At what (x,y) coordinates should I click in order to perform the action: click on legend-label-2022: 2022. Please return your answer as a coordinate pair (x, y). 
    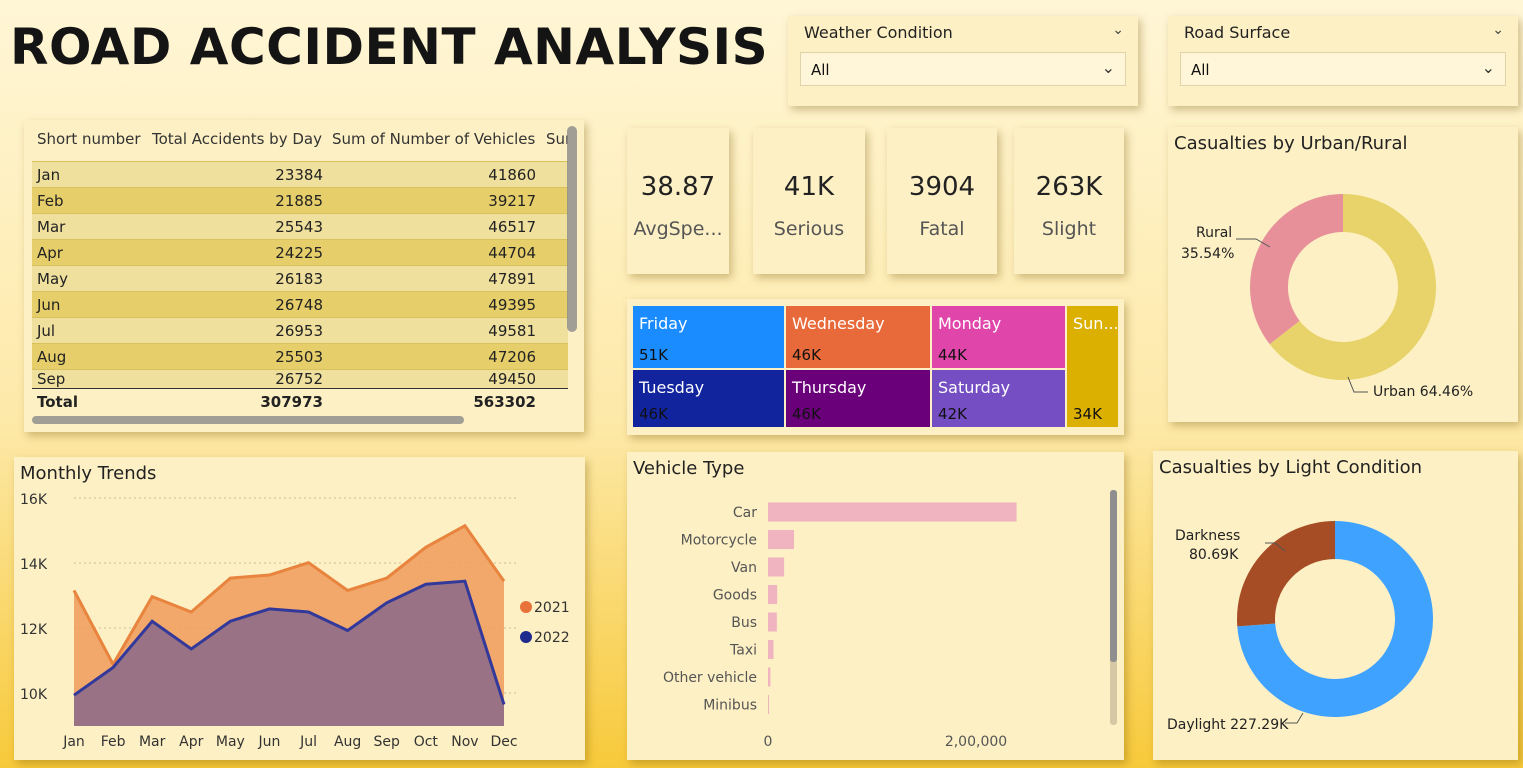
    Looking at the image, I should click on (552, 638).